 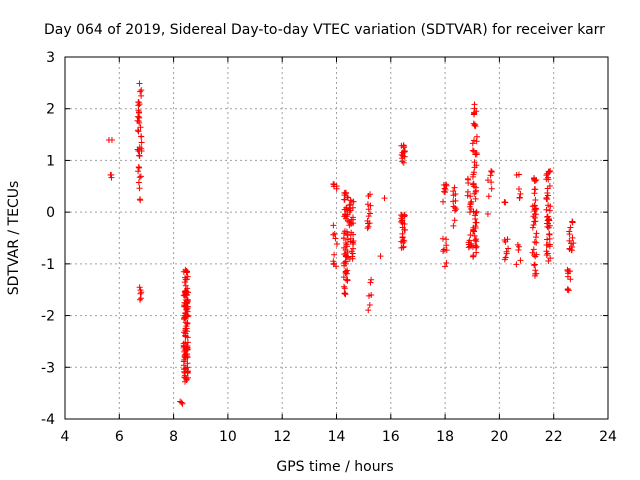 What do you see at coordinates (50, 213) in the screenshot?
I see `y-tick-label: 0` at bounding box center [50, 213].